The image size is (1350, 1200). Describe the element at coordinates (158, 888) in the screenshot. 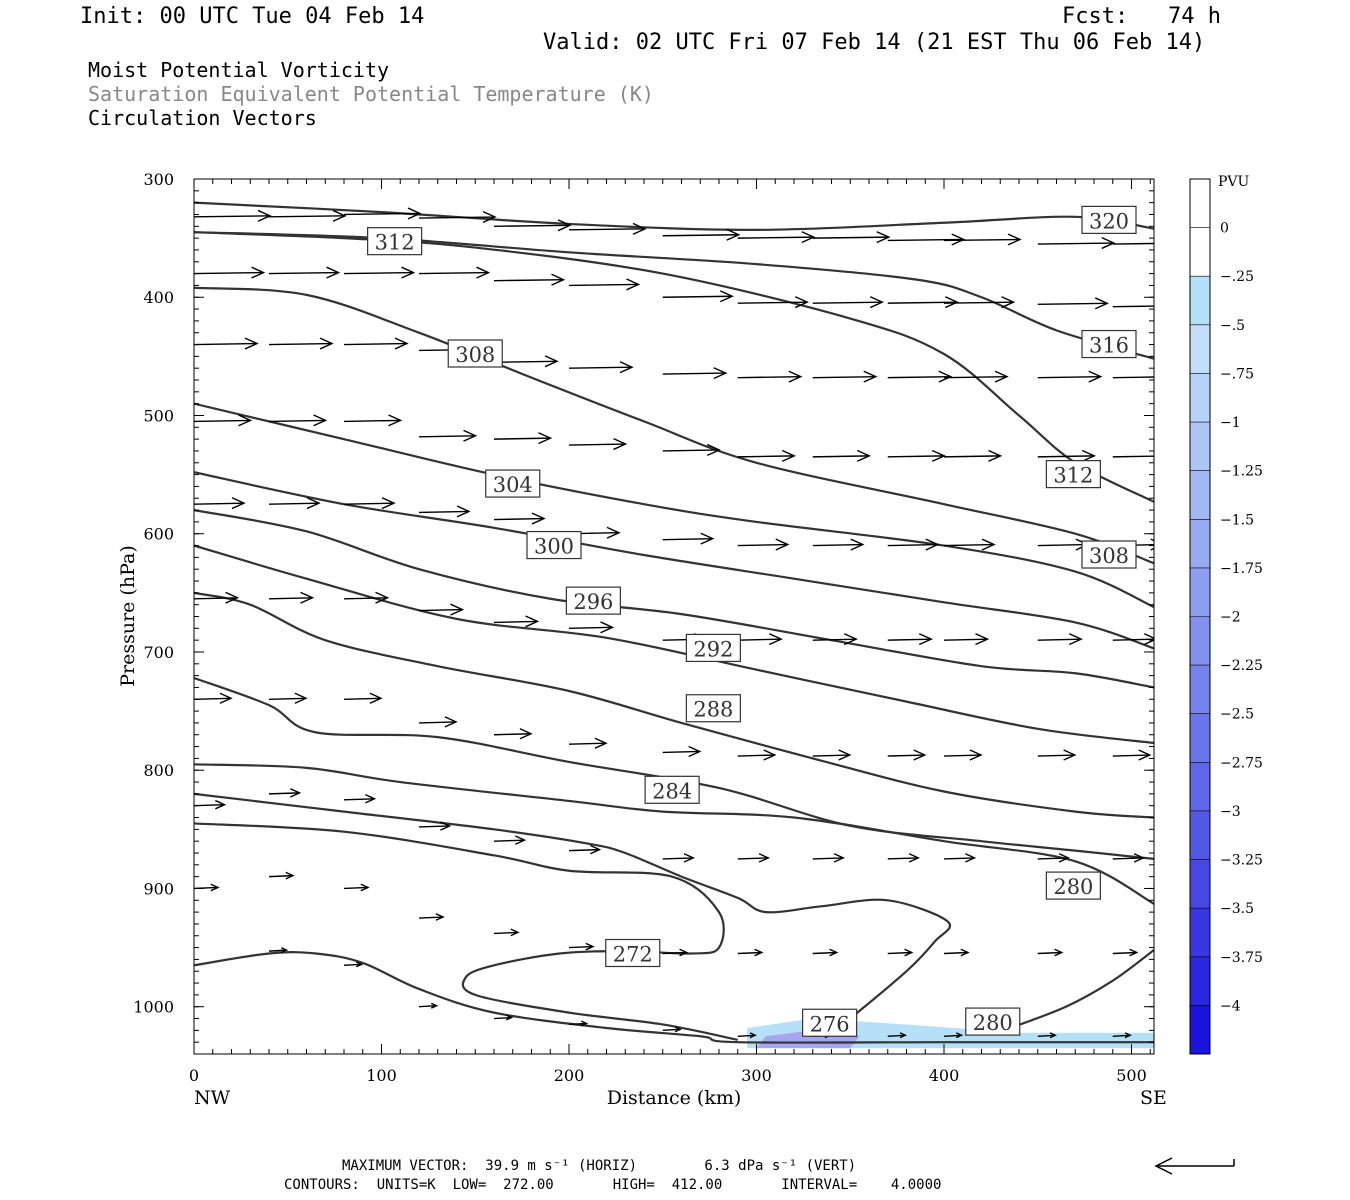

I see `y-tick-label: 900` at that location.